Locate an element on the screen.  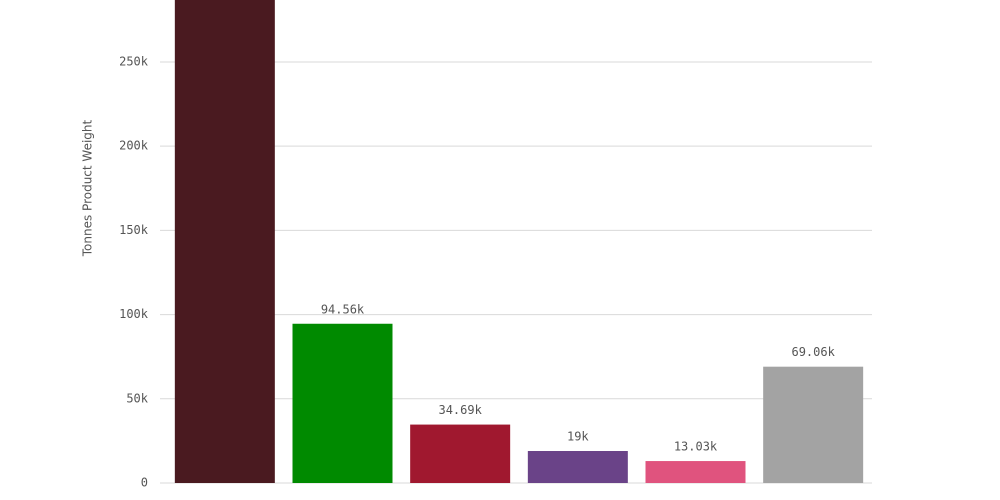
value-label: 69.06k is located at coordinates (813, 352).